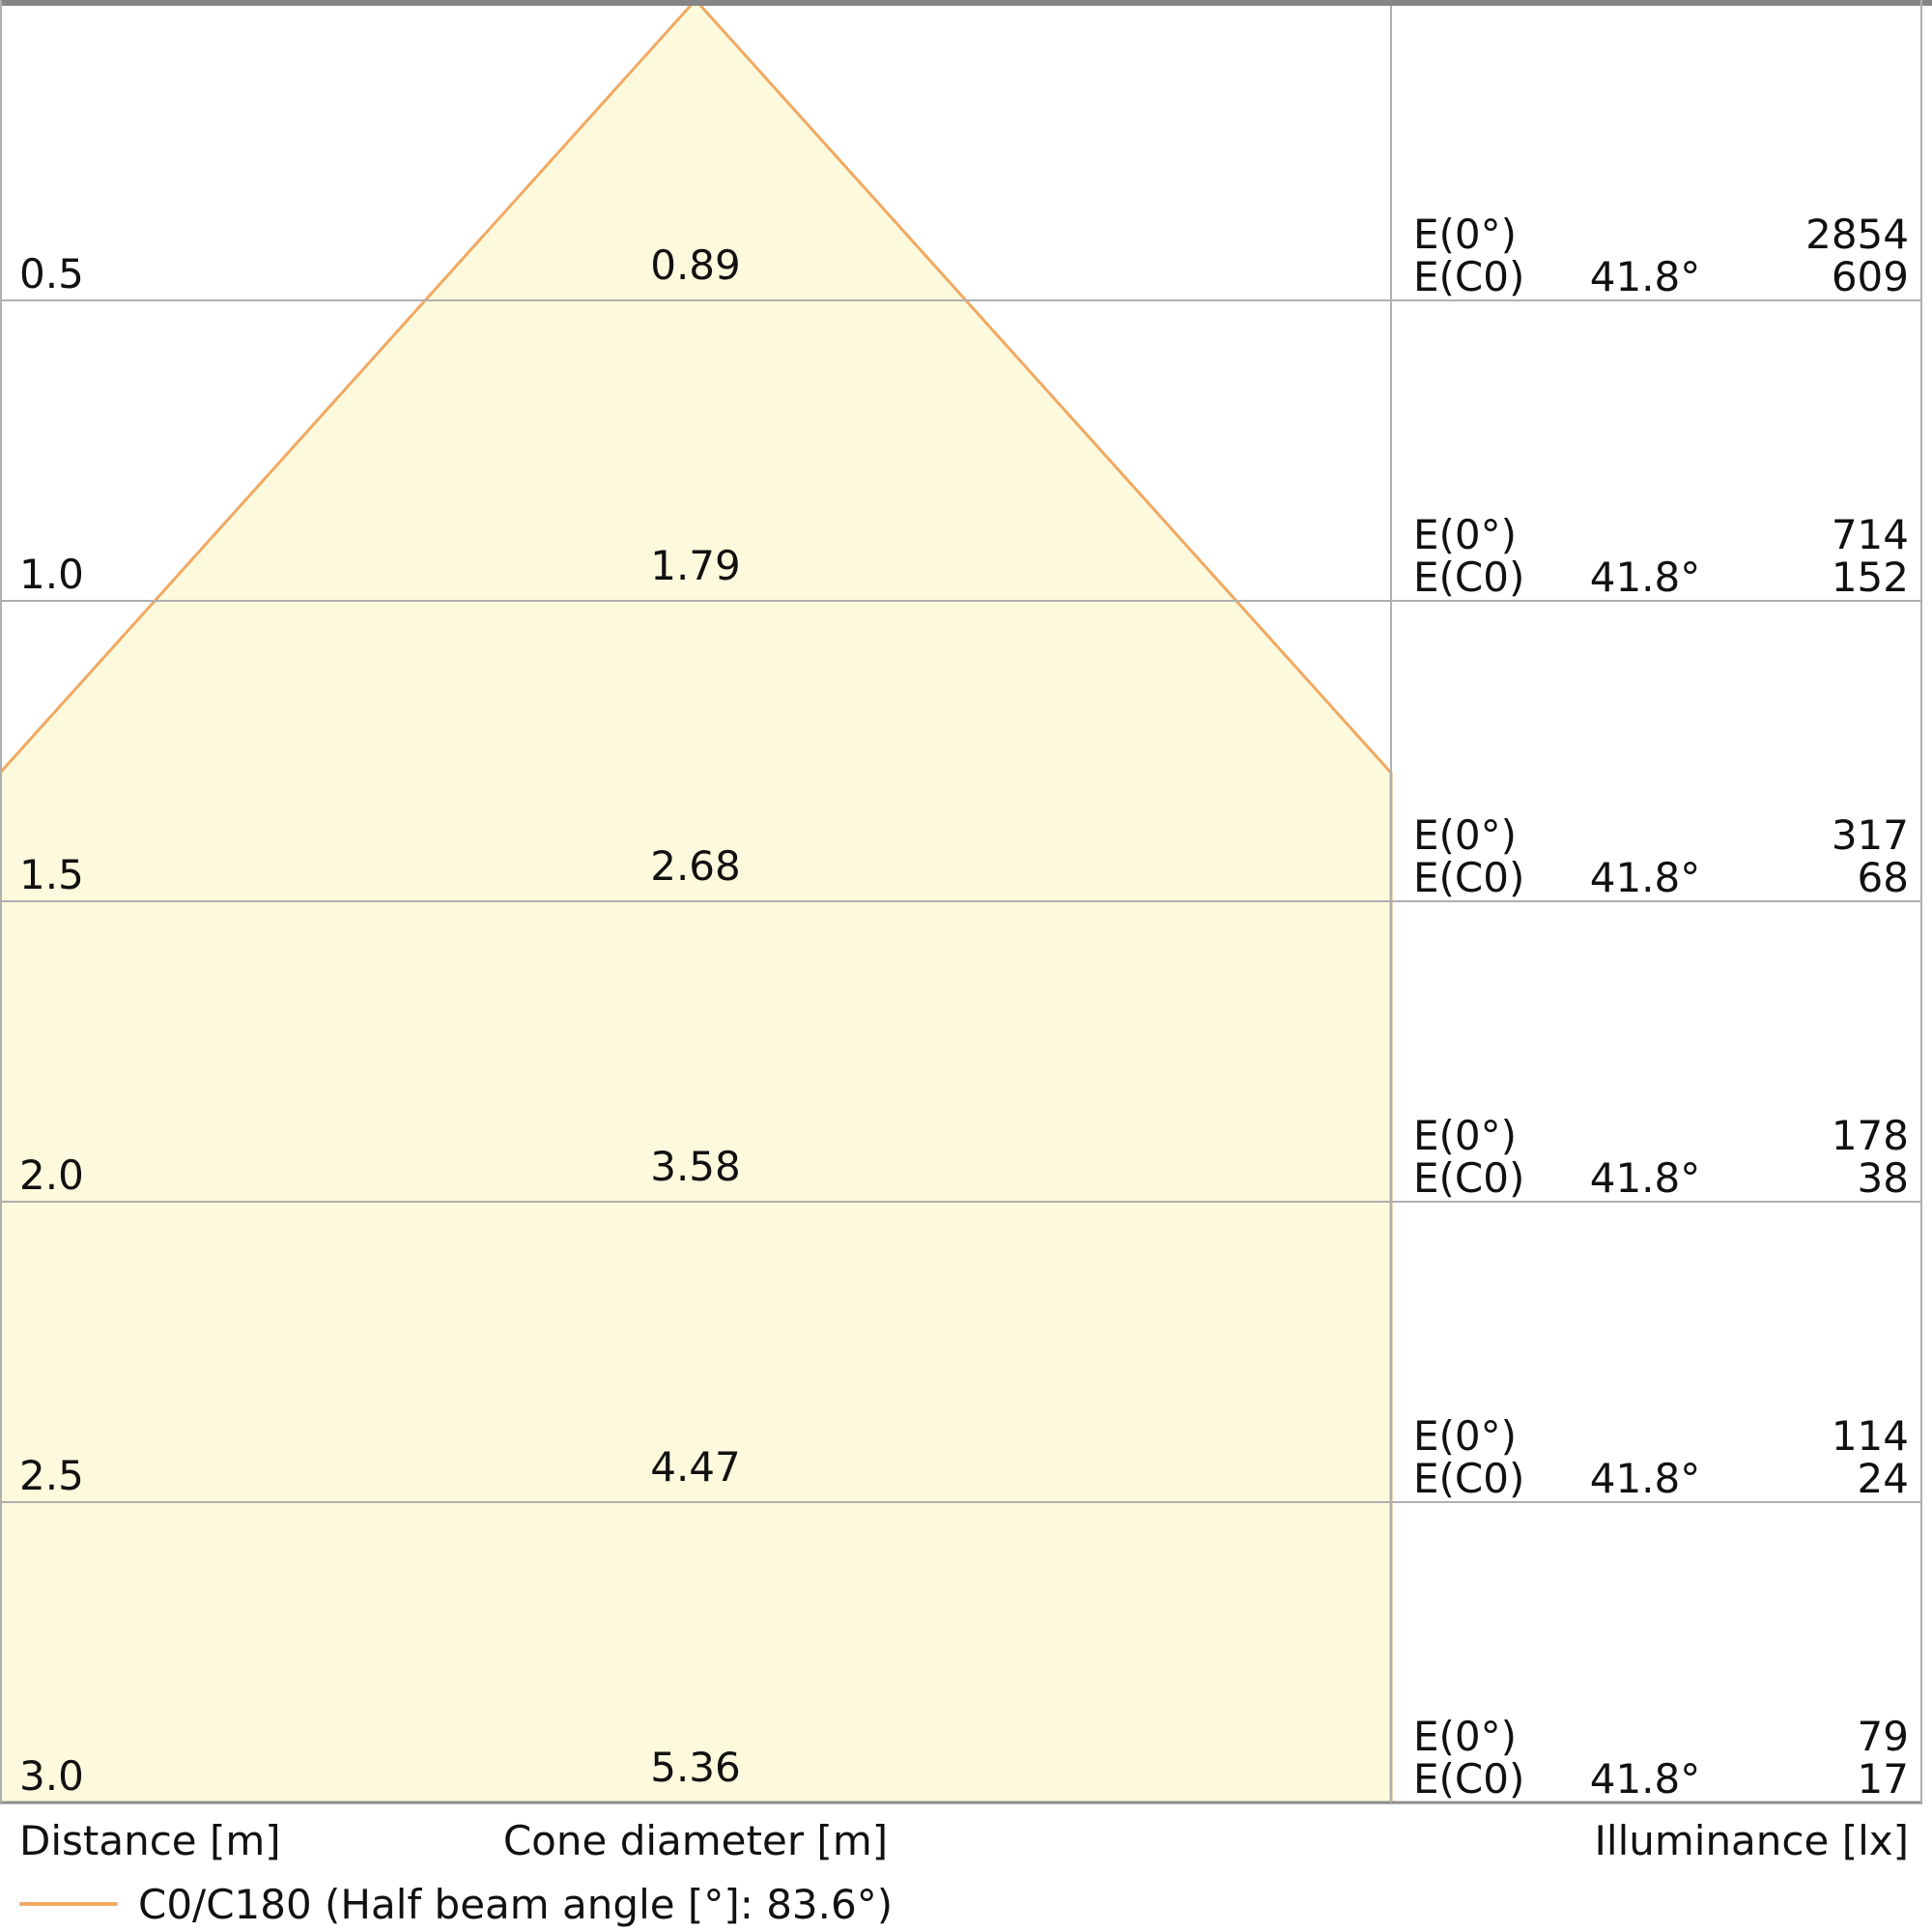 The height and width of the screenshot is (1932, 1932). I want to click on ec0-illuminance-value: 17, so click(1883, 1779).